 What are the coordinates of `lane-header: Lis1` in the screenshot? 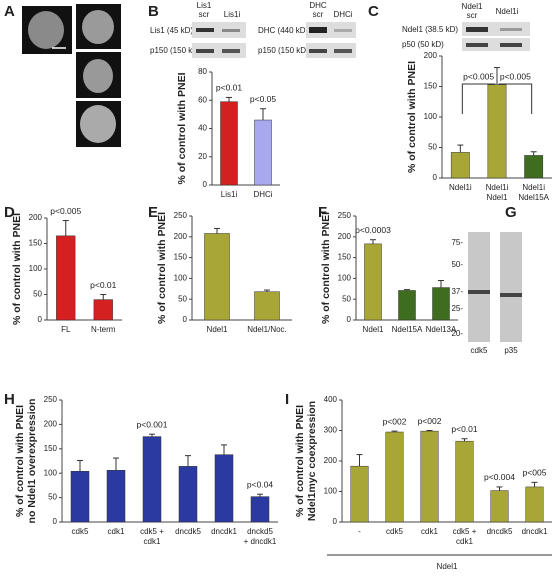 It's located at (204, 5).